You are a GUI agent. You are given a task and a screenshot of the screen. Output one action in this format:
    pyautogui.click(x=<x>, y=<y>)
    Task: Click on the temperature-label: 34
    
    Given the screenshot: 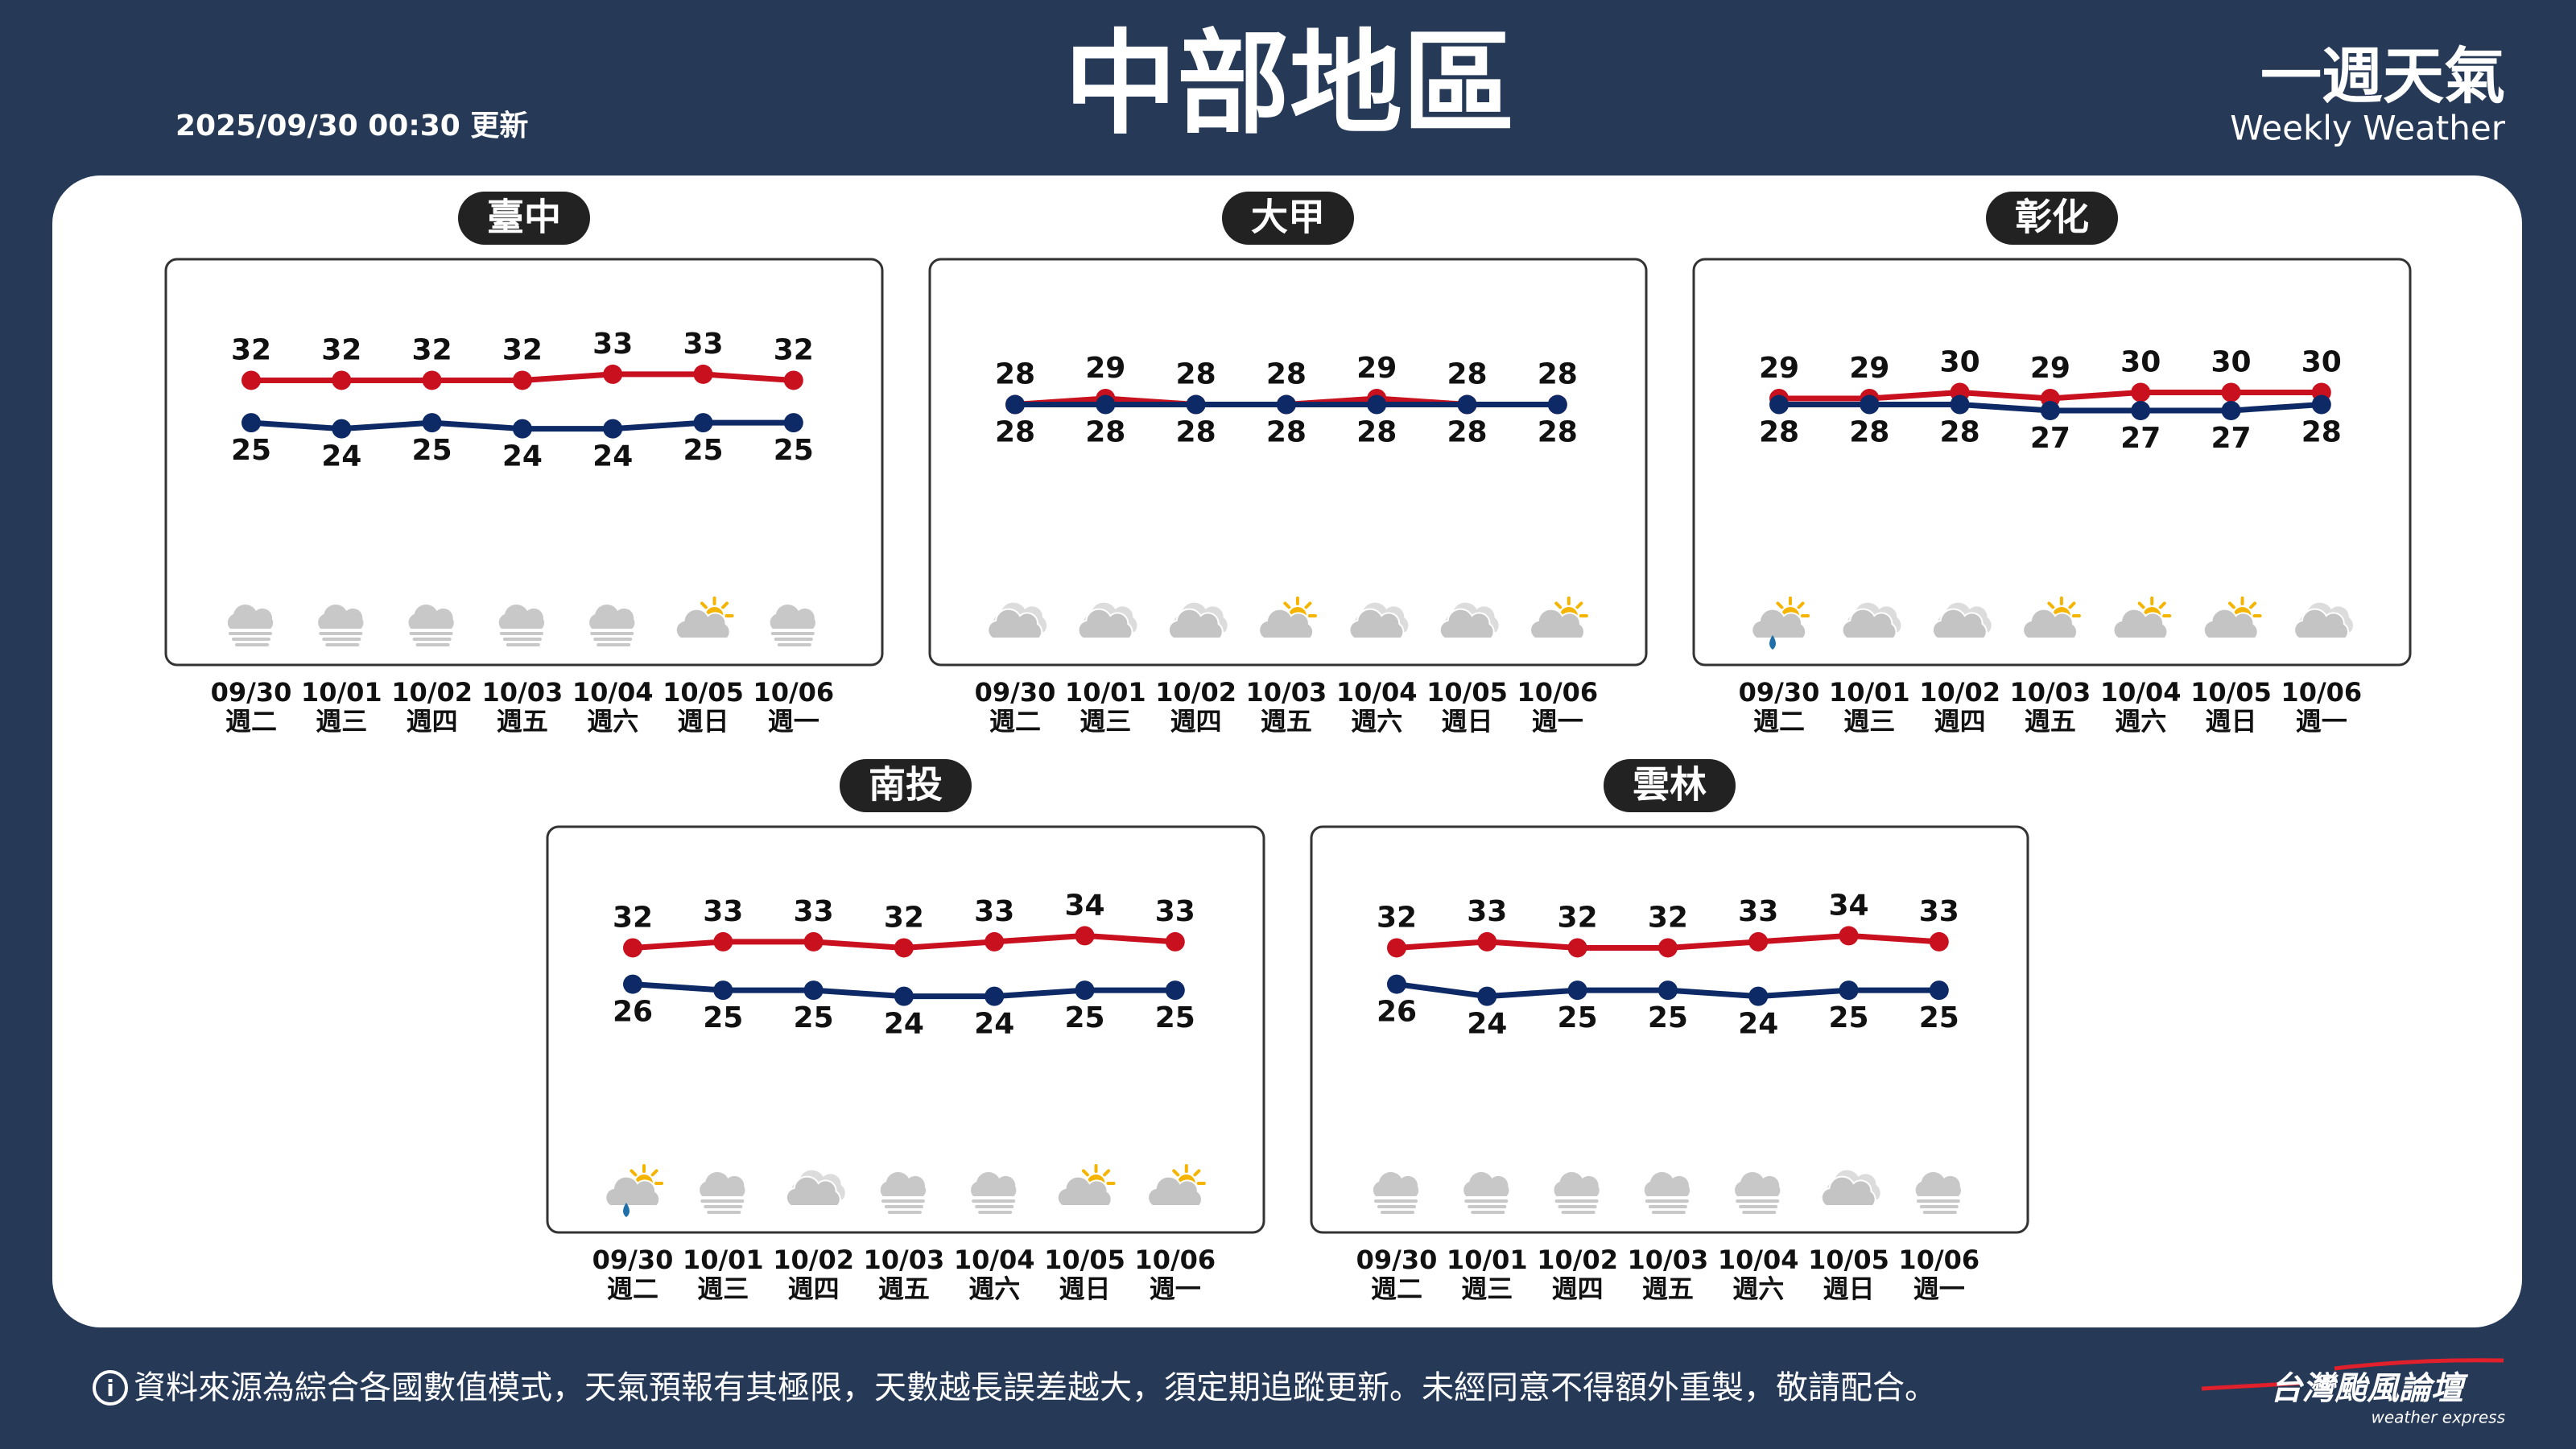 What is the action you would take?
    pyautogui.click(x=1084, y=905)
    